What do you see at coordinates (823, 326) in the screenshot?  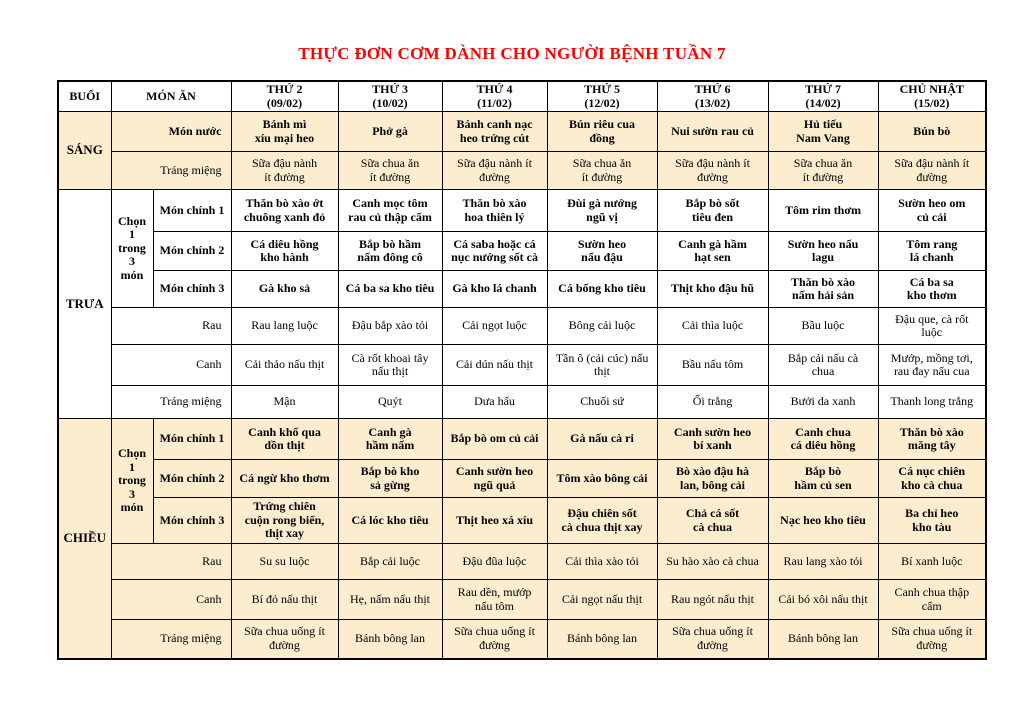 I see `dish-cell: Bầu luộc` at bounding box center [823, 326].